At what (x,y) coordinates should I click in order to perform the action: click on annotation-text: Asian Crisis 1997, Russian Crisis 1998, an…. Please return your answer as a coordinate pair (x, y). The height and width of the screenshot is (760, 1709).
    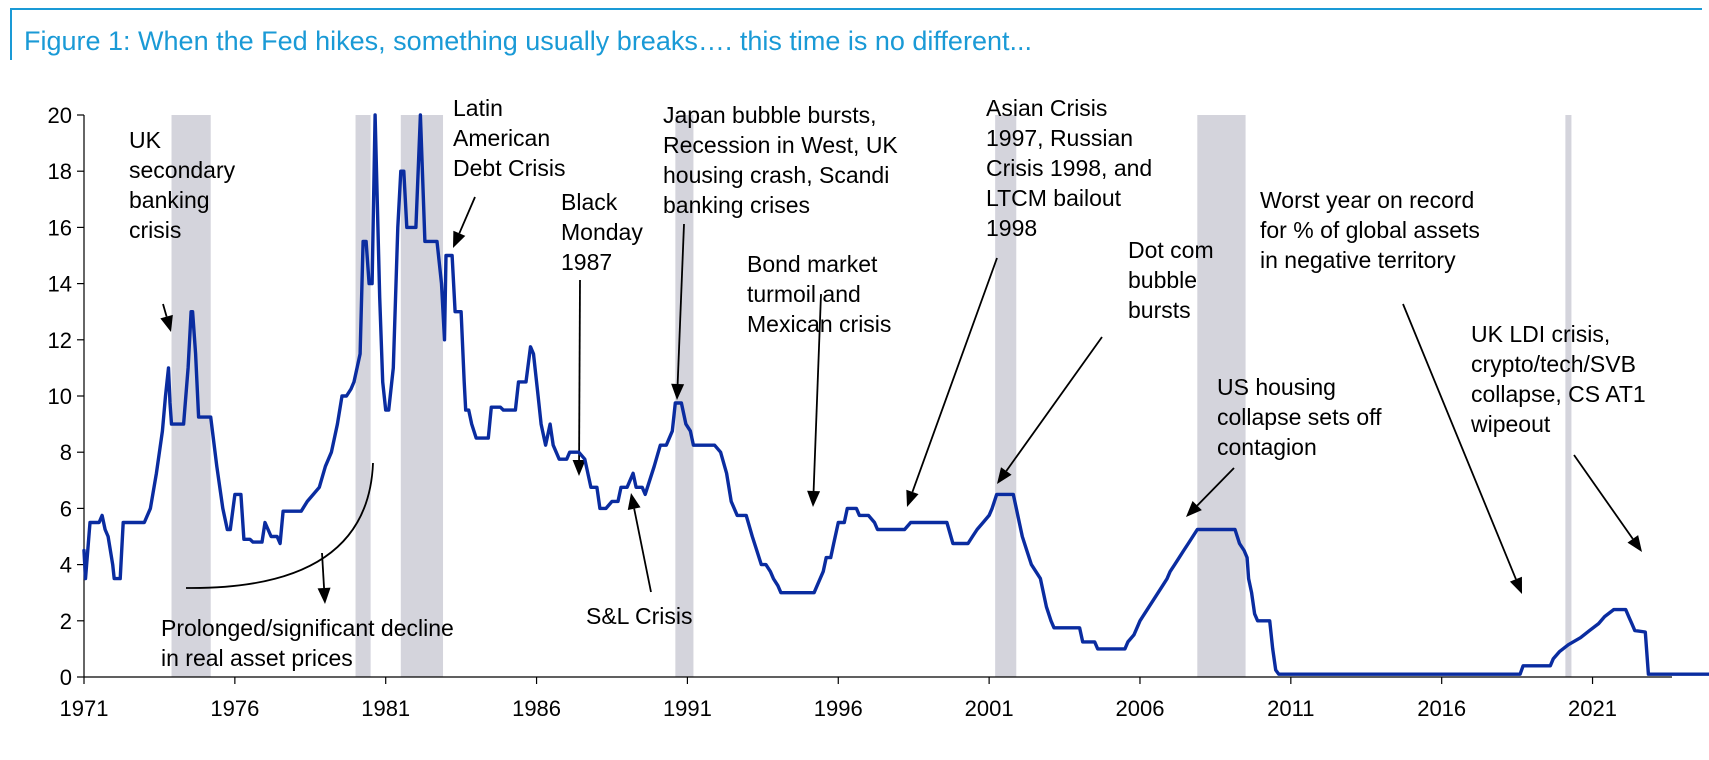
    Looking at the image, I should click on (1069, 168).